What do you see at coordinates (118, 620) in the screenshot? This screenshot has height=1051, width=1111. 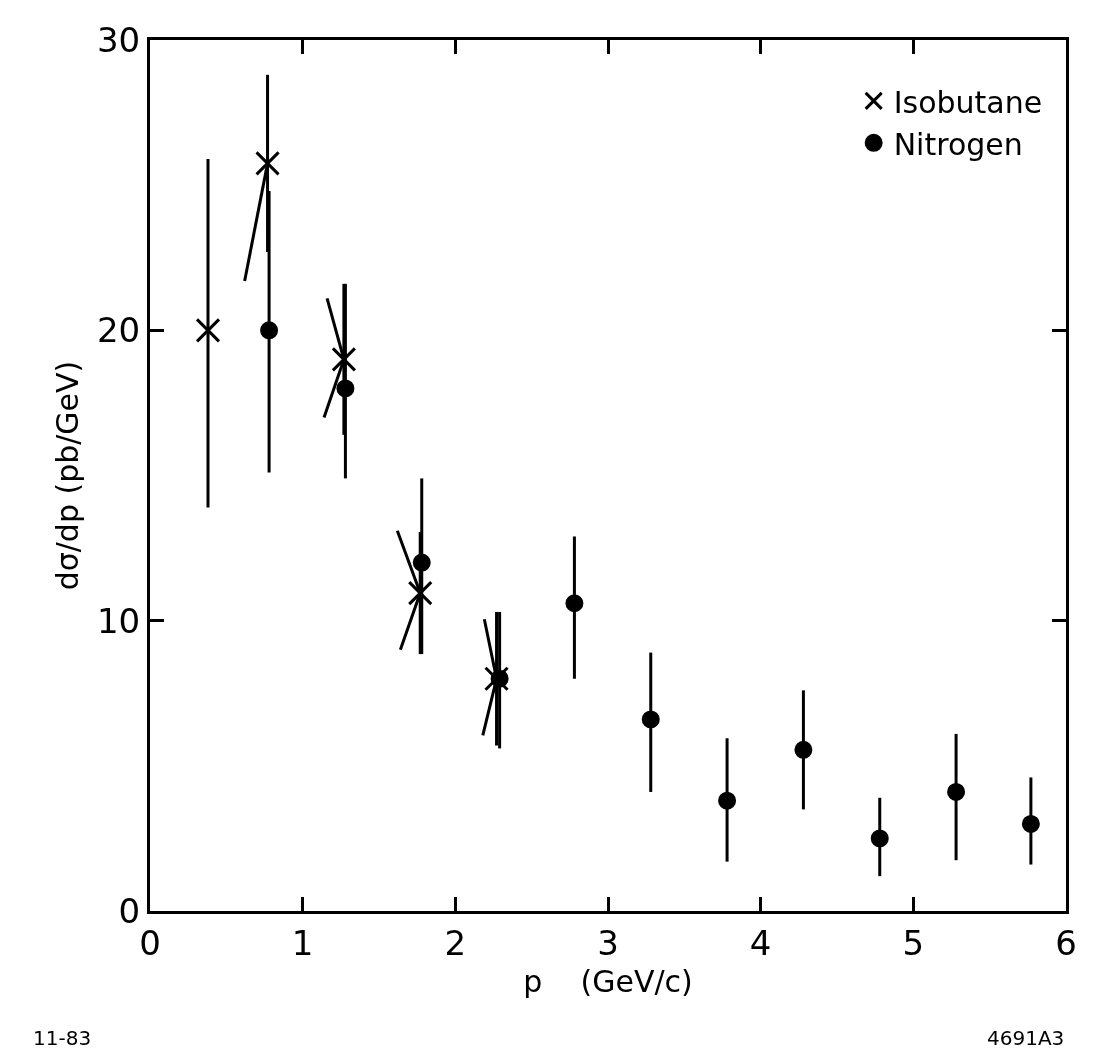 I see `y-tick-label: 10` at bounding box center [118, 620].